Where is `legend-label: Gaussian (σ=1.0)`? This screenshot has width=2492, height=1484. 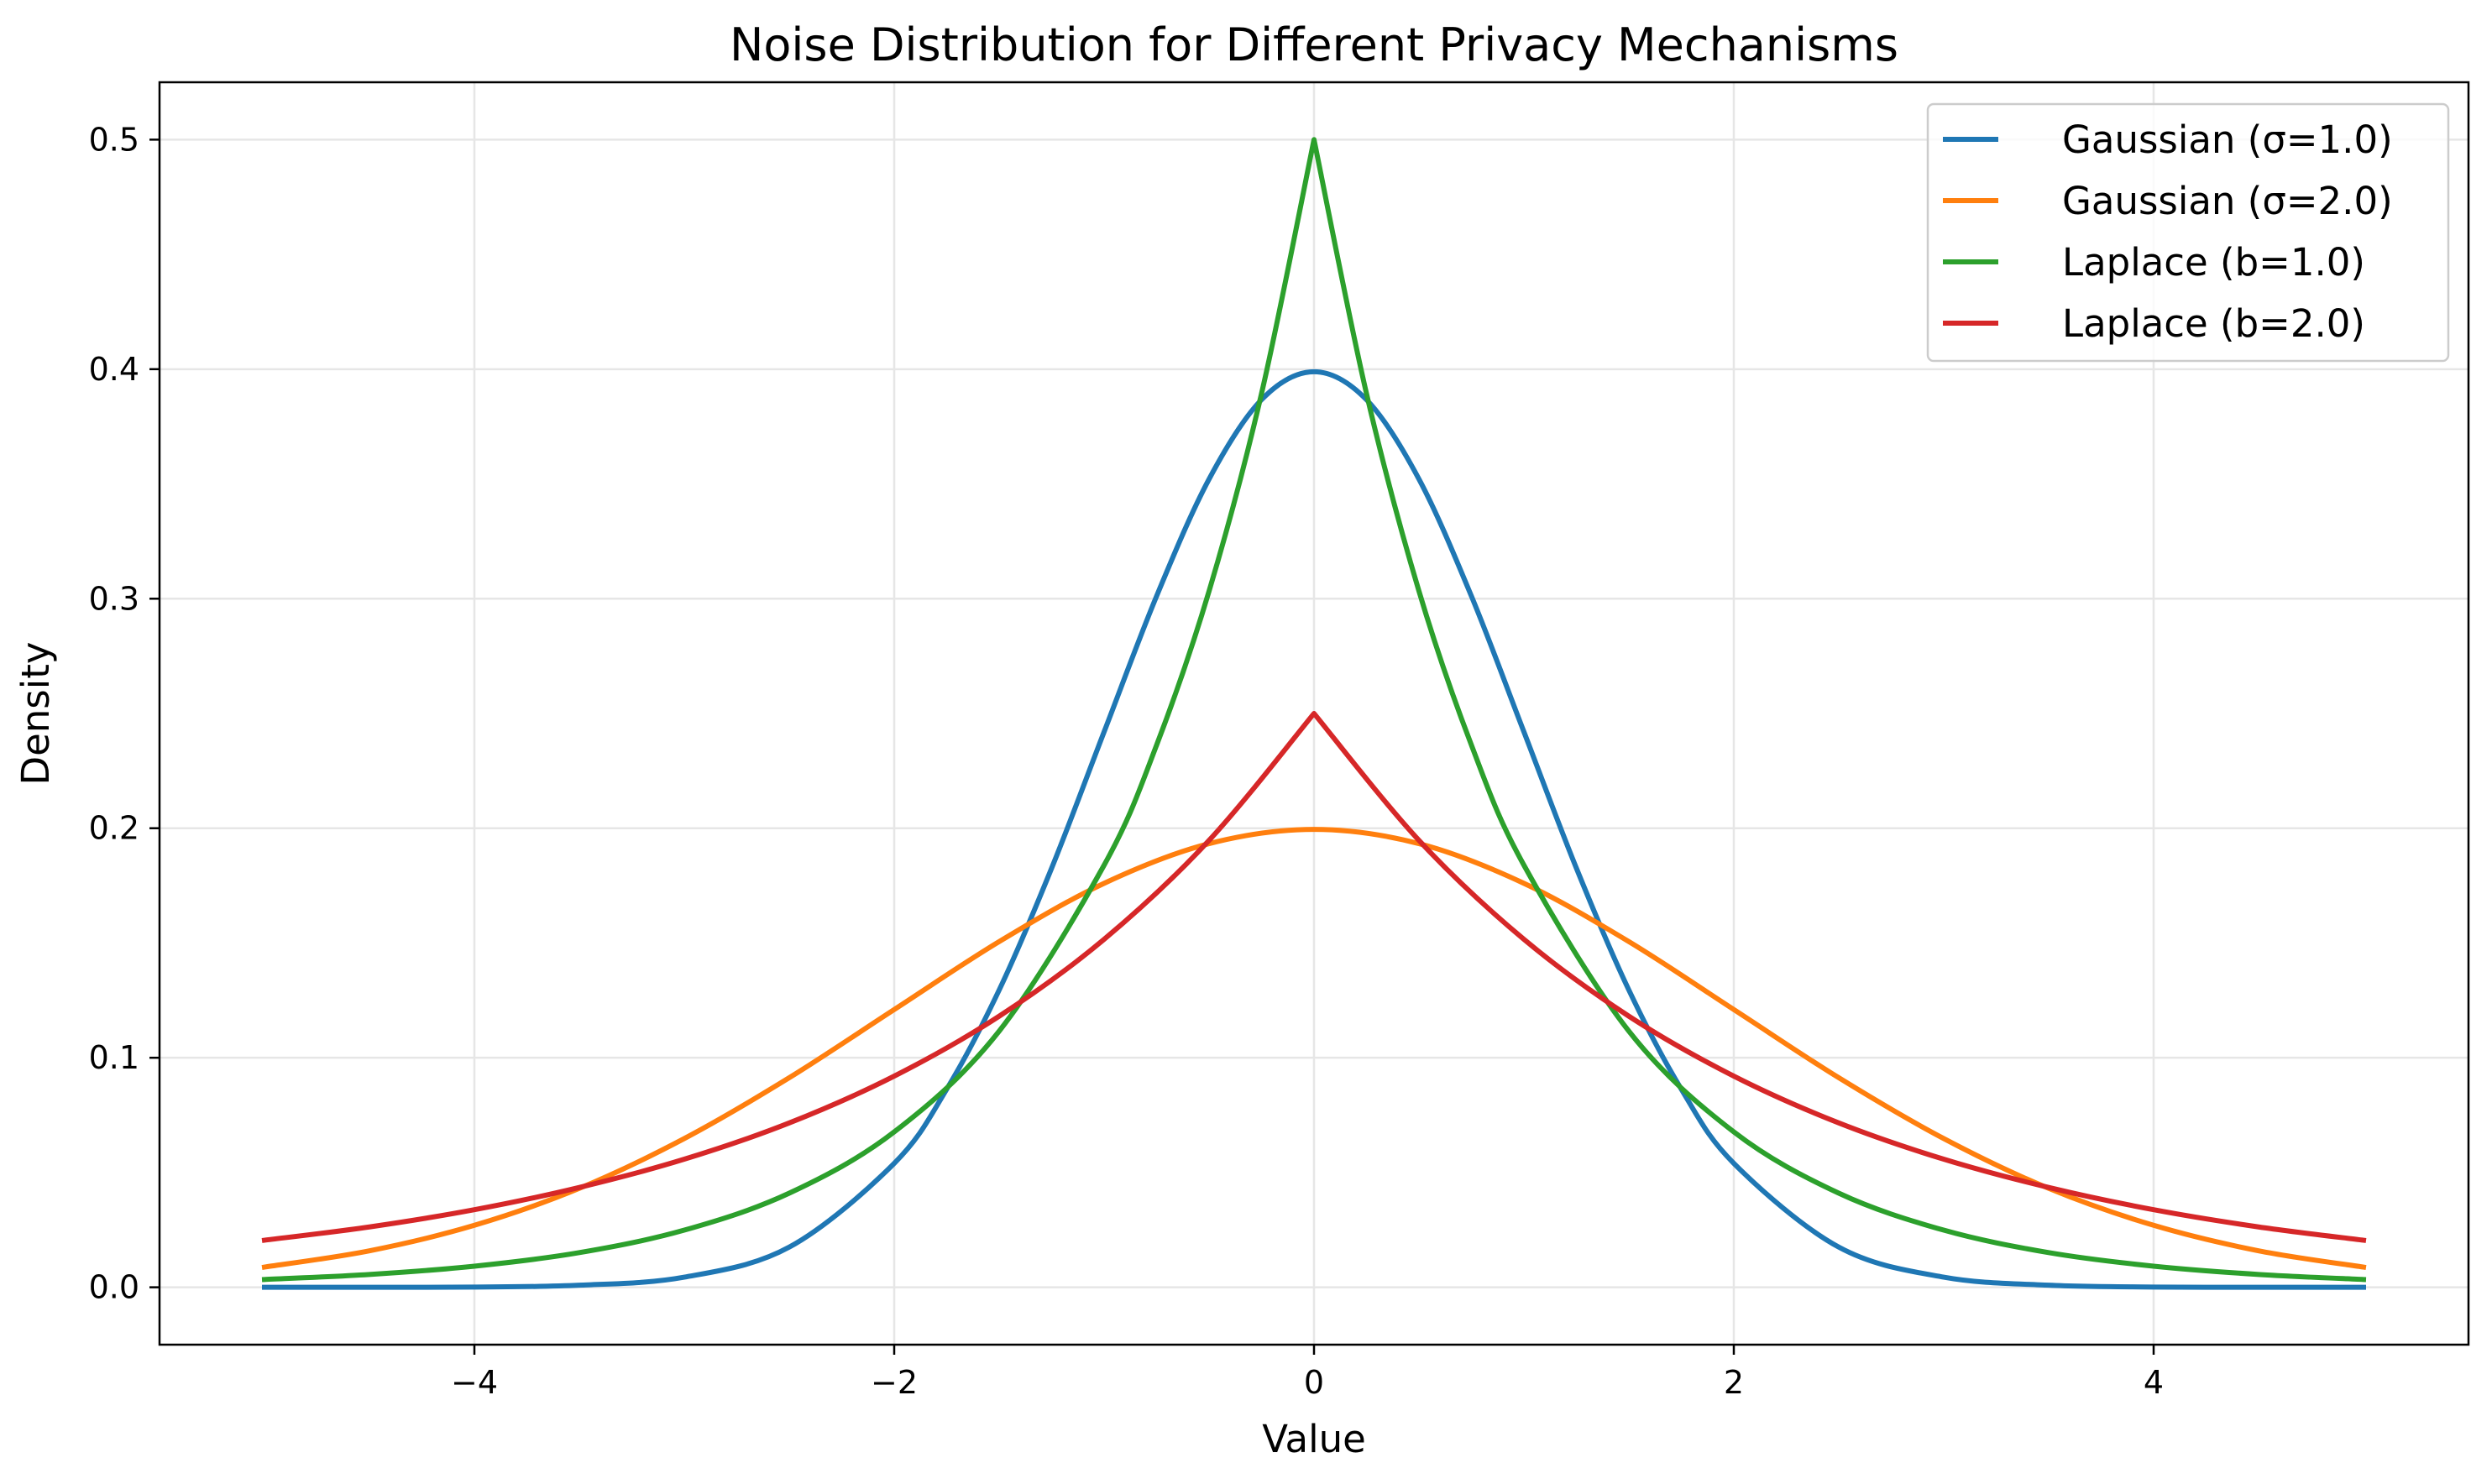 legend-label: Gaussian (σ=1.0) is located at coordinates (2227, 140).